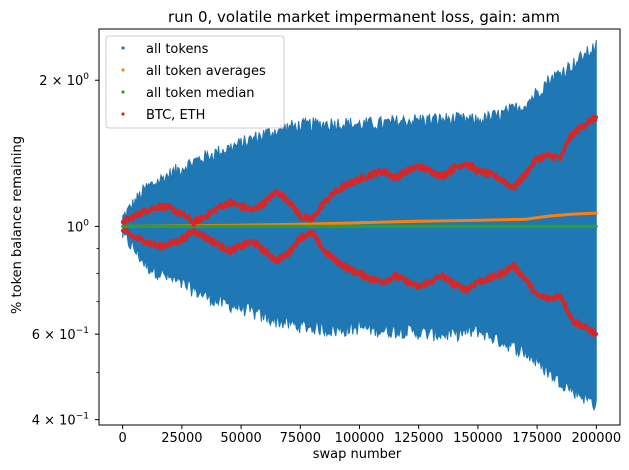 This screenshot has width=629, height=470. Describe the element at coordinates (300, 438) in the screenshot. I see `x-tick-label: 75000` at that location.